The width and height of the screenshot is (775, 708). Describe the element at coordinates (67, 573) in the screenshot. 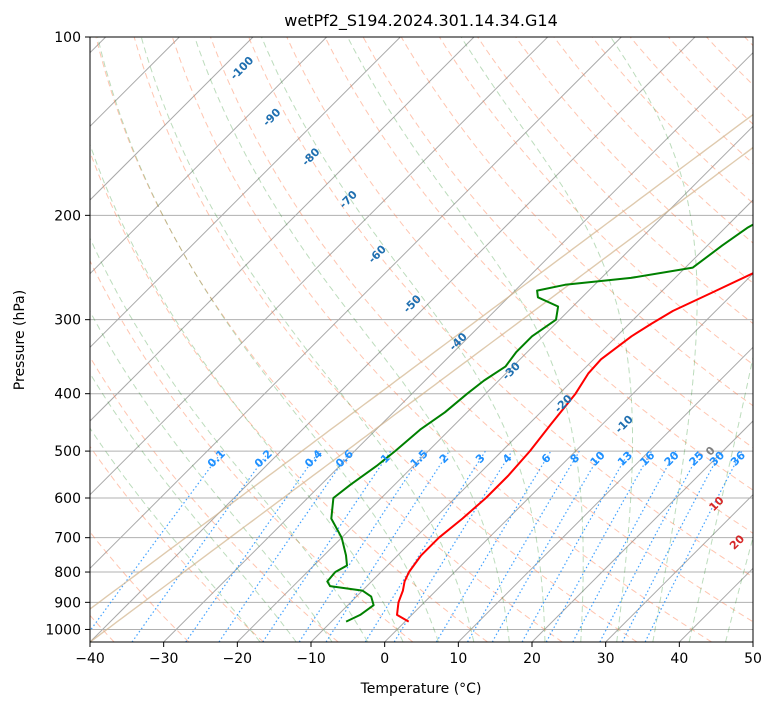

I see `y-tick-label: 800` at that location.